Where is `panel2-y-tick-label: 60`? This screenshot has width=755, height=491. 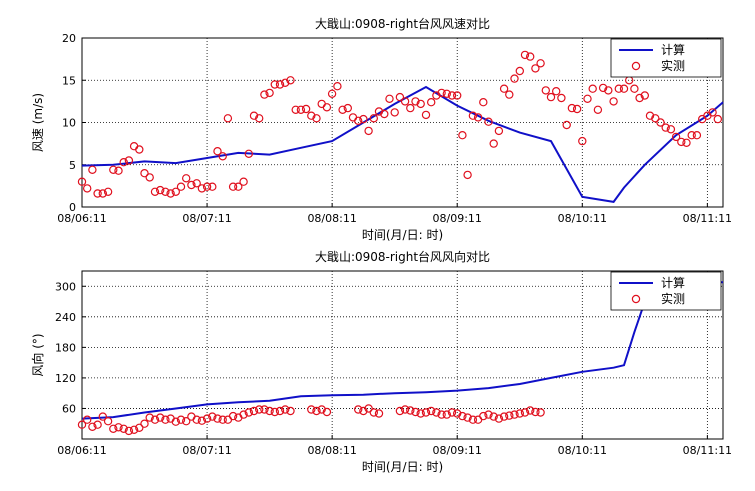
panel2-y-tick-label: 60 is located at coordinates (69, 408).